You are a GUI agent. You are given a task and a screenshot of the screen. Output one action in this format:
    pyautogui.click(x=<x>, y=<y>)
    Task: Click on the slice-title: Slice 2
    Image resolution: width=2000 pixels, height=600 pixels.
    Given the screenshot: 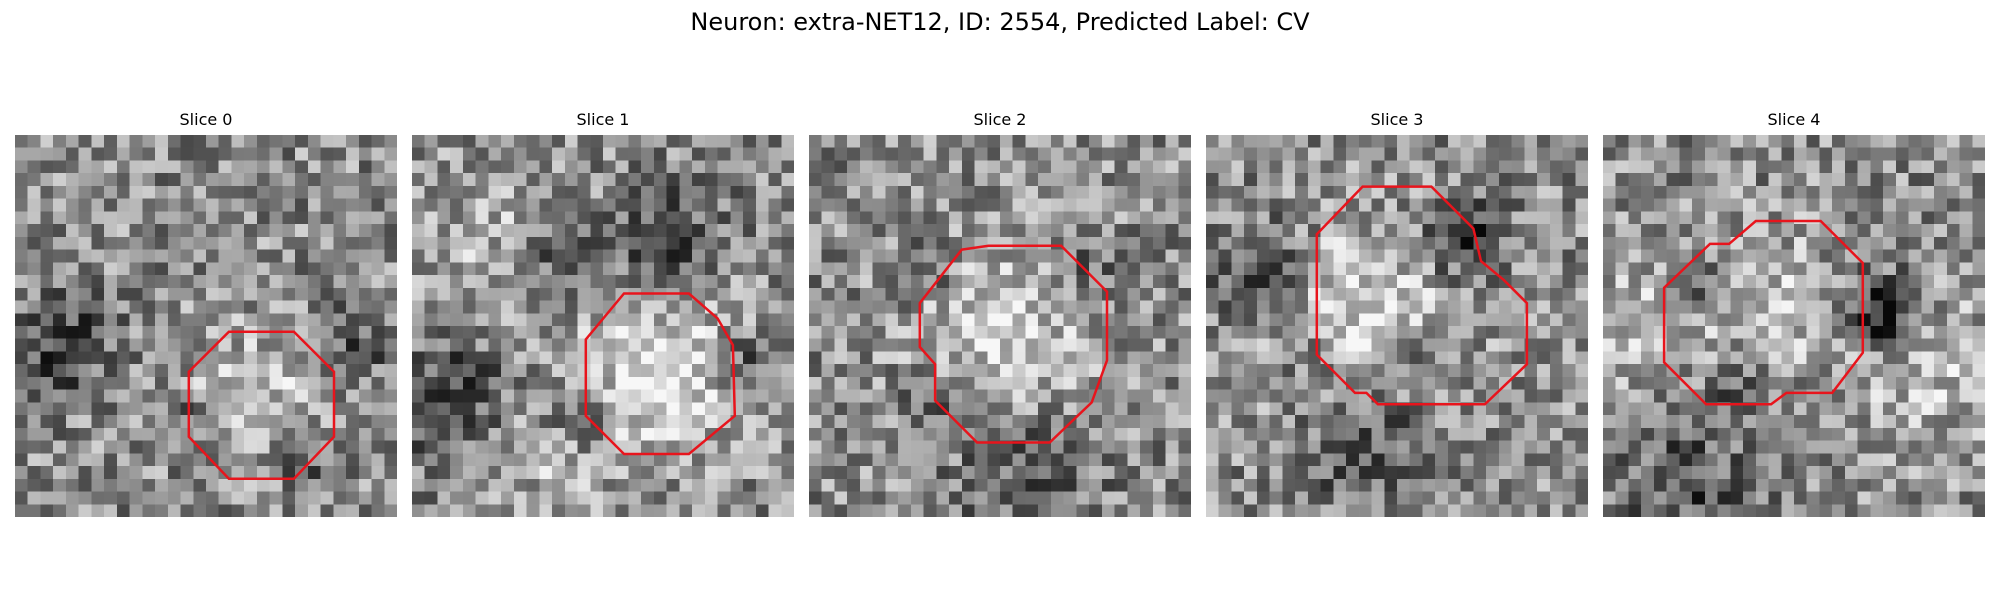 What is the action you would take?
    pyautogui.click(x=1000, y=120)
    